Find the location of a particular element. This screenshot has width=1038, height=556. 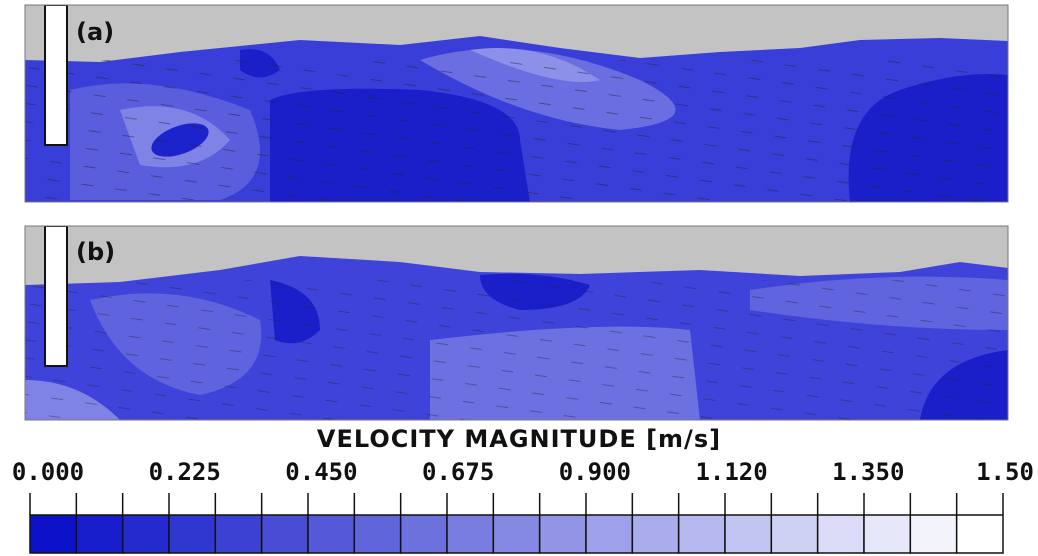

colorbar-tick-label: 0.000 is located at coordinates (48, 472).